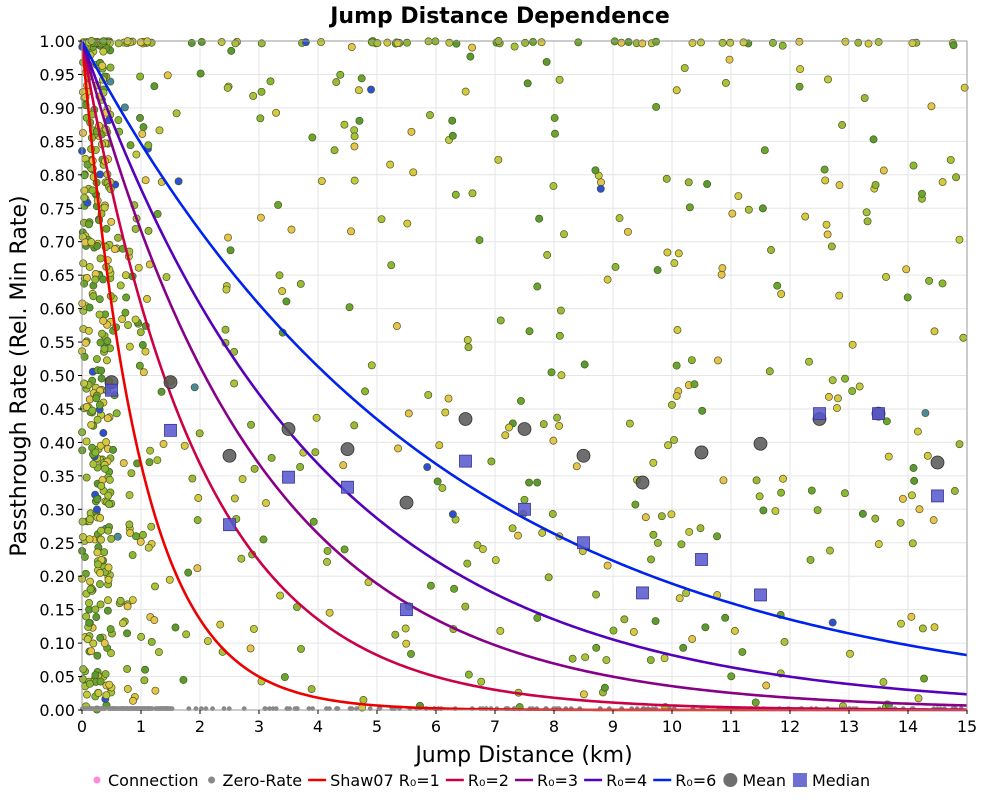  Describe the element at coordinates (557, 780) in the screenshot. I see `legend-label: R₀=3` at that location.